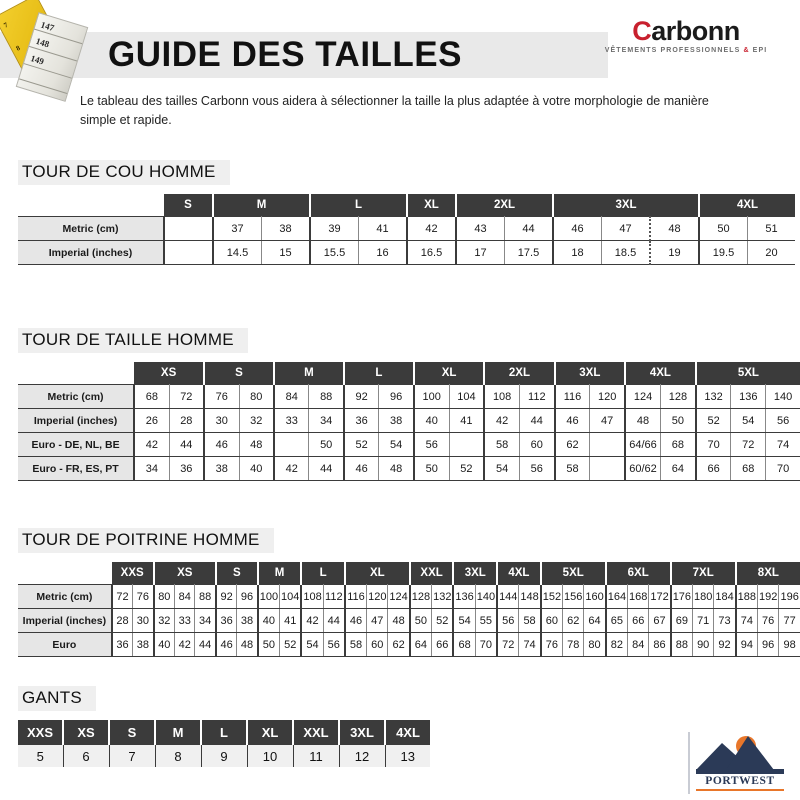 The image size is (800, 800). Describe the element at coordinates (675, 252) in the screenshot. I see `table-cell: 19` at that location.